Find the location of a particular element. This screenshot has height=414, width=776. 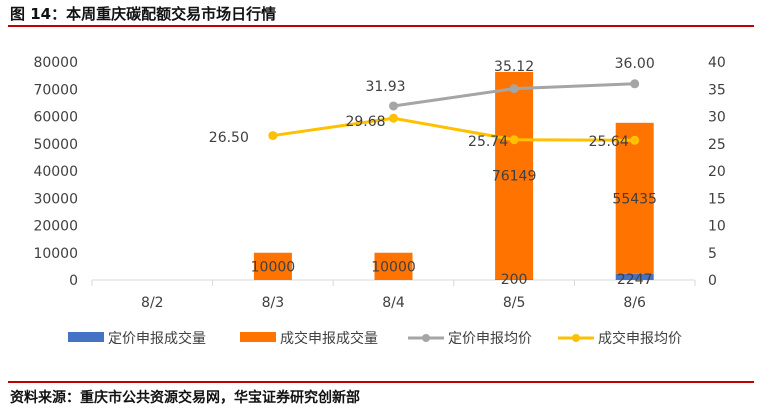

x-tick-label: 8/3 is located at coordinates (273, 303).